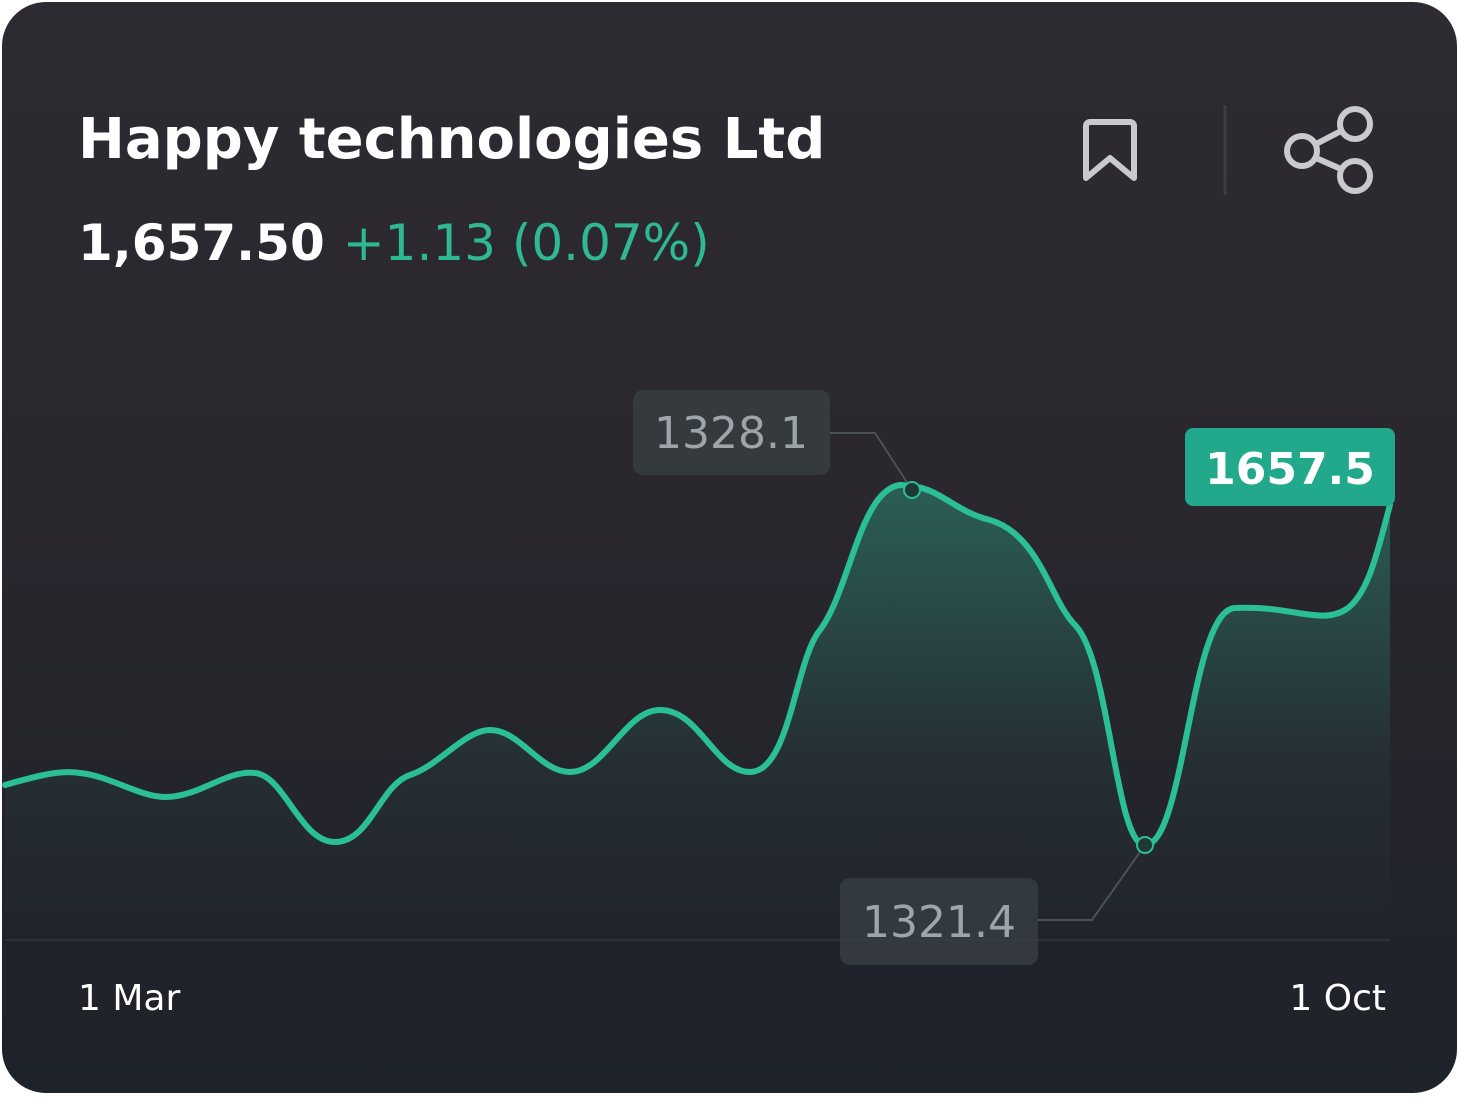  I want to click on last-label: 1657.5, so click(1290, 469).